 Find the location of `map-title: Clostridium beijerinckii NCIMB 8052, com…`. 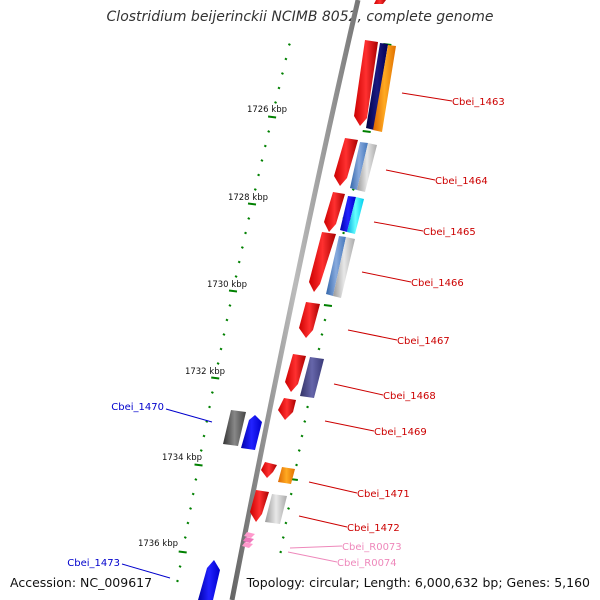

map-title: Clostridium beijerinckii NCIMB 8052, com… is located at coordinates (300, 17).